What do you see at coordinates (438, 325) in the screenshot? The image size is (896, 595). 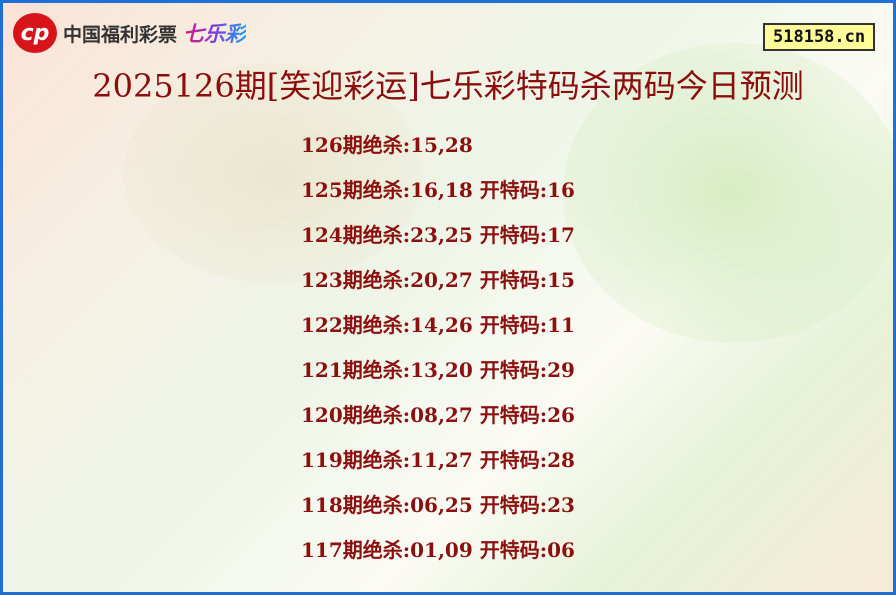 I see `list-item: 122期绝杀:14,26 开特码:11` at bounding box center [438, 325].